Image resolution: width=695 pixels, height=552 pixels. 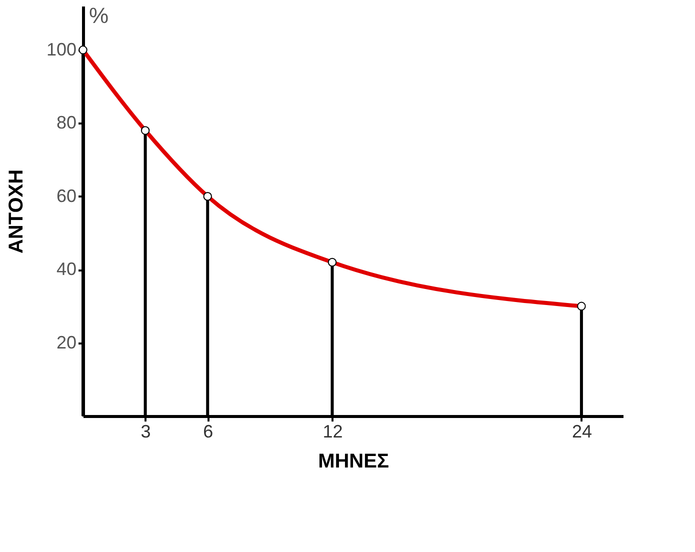 What do you see at coordinates (61, 49) in the screenshot?
I see `y-tick-label: 100` at bounding box center [61, 49].